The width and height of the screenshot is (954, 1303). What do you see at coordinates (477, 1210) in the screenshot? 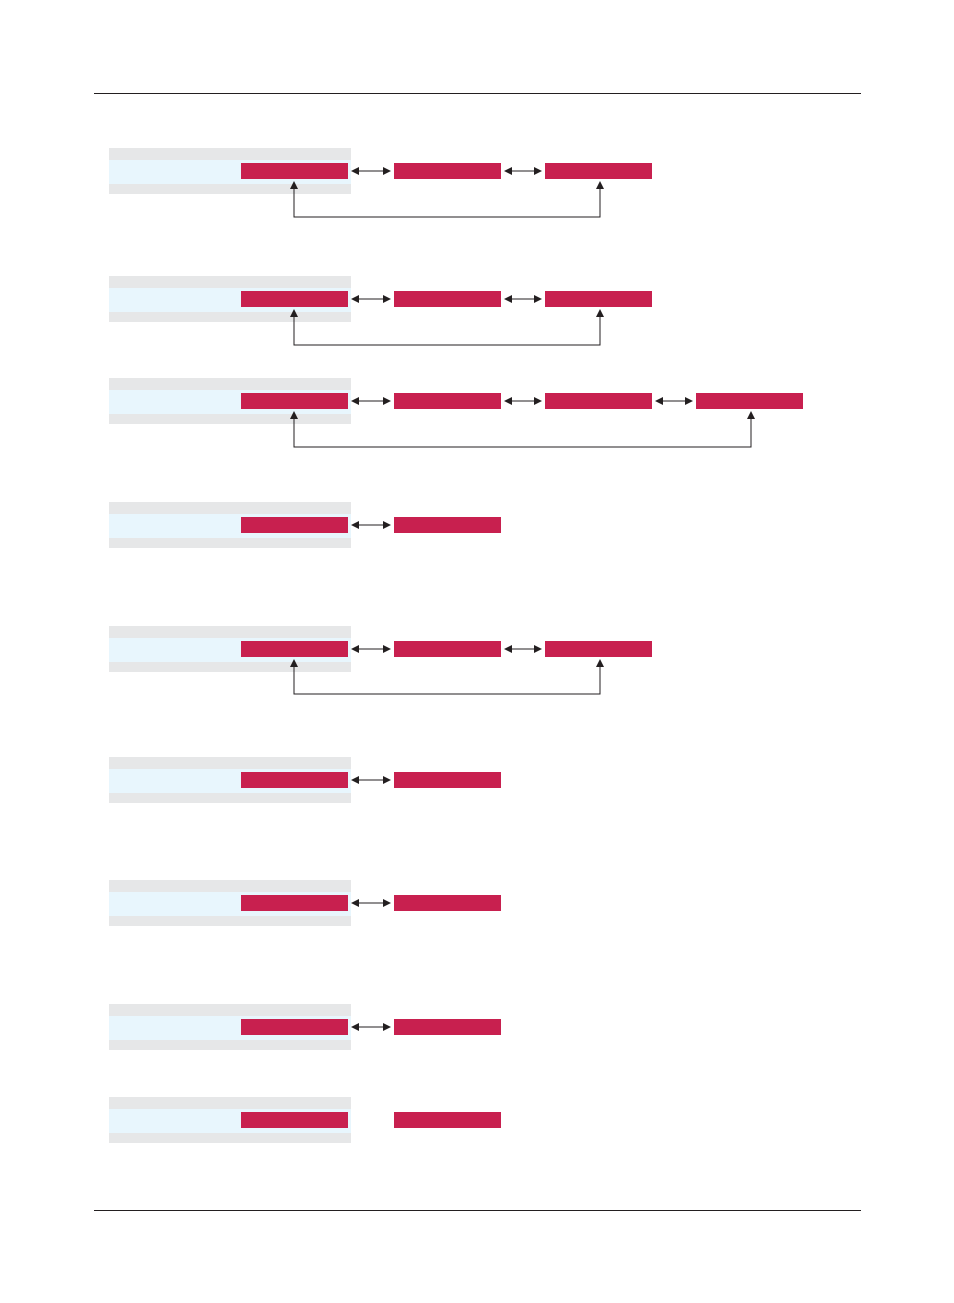
I see `footer-rule` at bounding box center [477, 1210].